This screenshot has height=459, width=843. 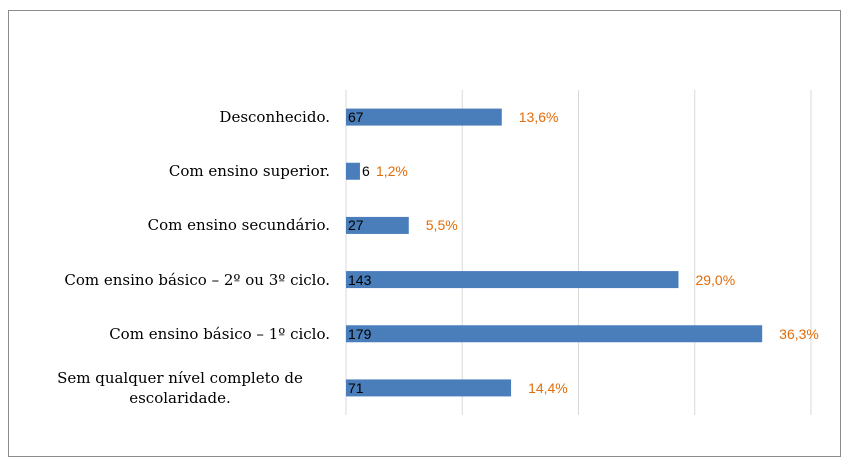 I want to click on category-label: Com ensino secundário., so click(x=180, y=225).